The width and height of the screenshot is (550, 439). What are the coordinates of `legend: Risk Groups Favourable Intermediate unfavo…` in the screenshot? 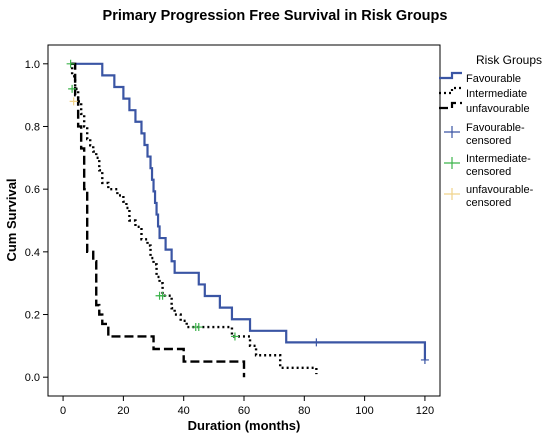 It's located at (490, 131).